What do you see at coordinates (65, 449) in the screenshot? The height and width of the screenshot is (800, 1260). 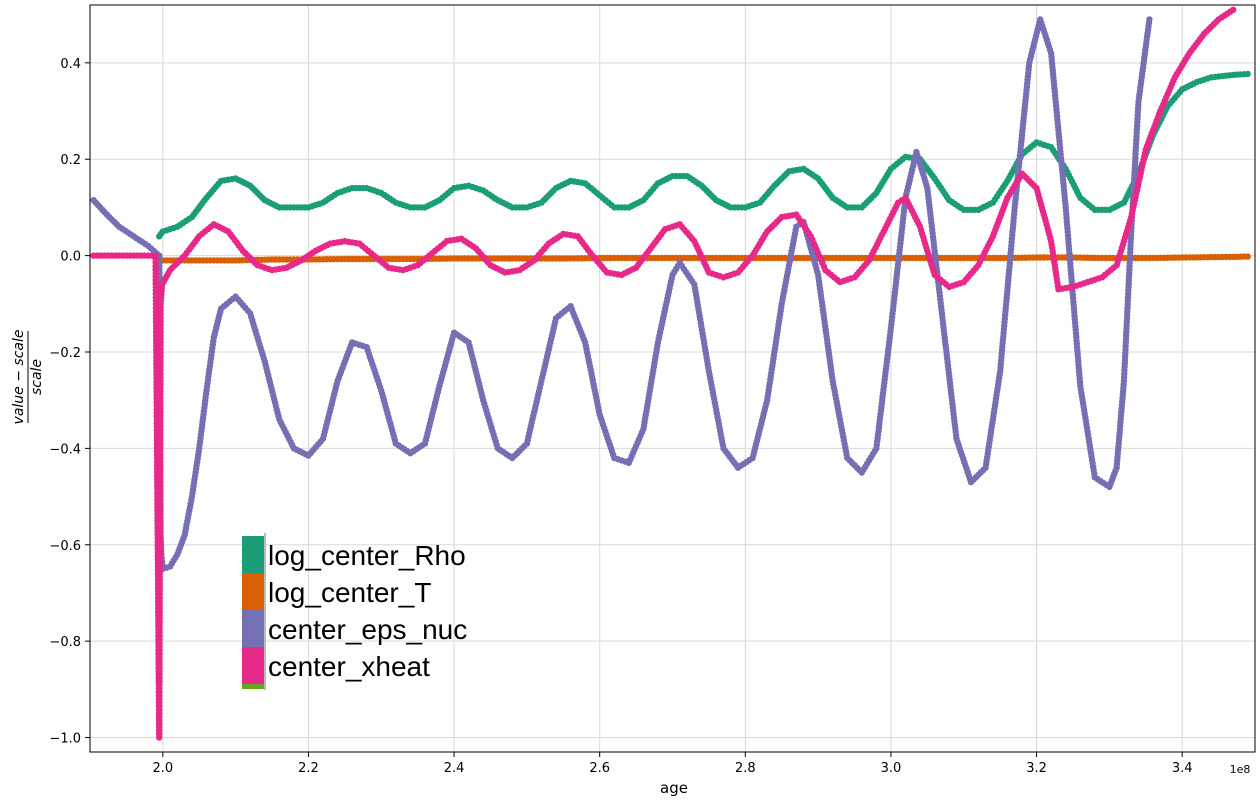 I see `y-tick-label: −0.4` at bounding box center [65, 449].